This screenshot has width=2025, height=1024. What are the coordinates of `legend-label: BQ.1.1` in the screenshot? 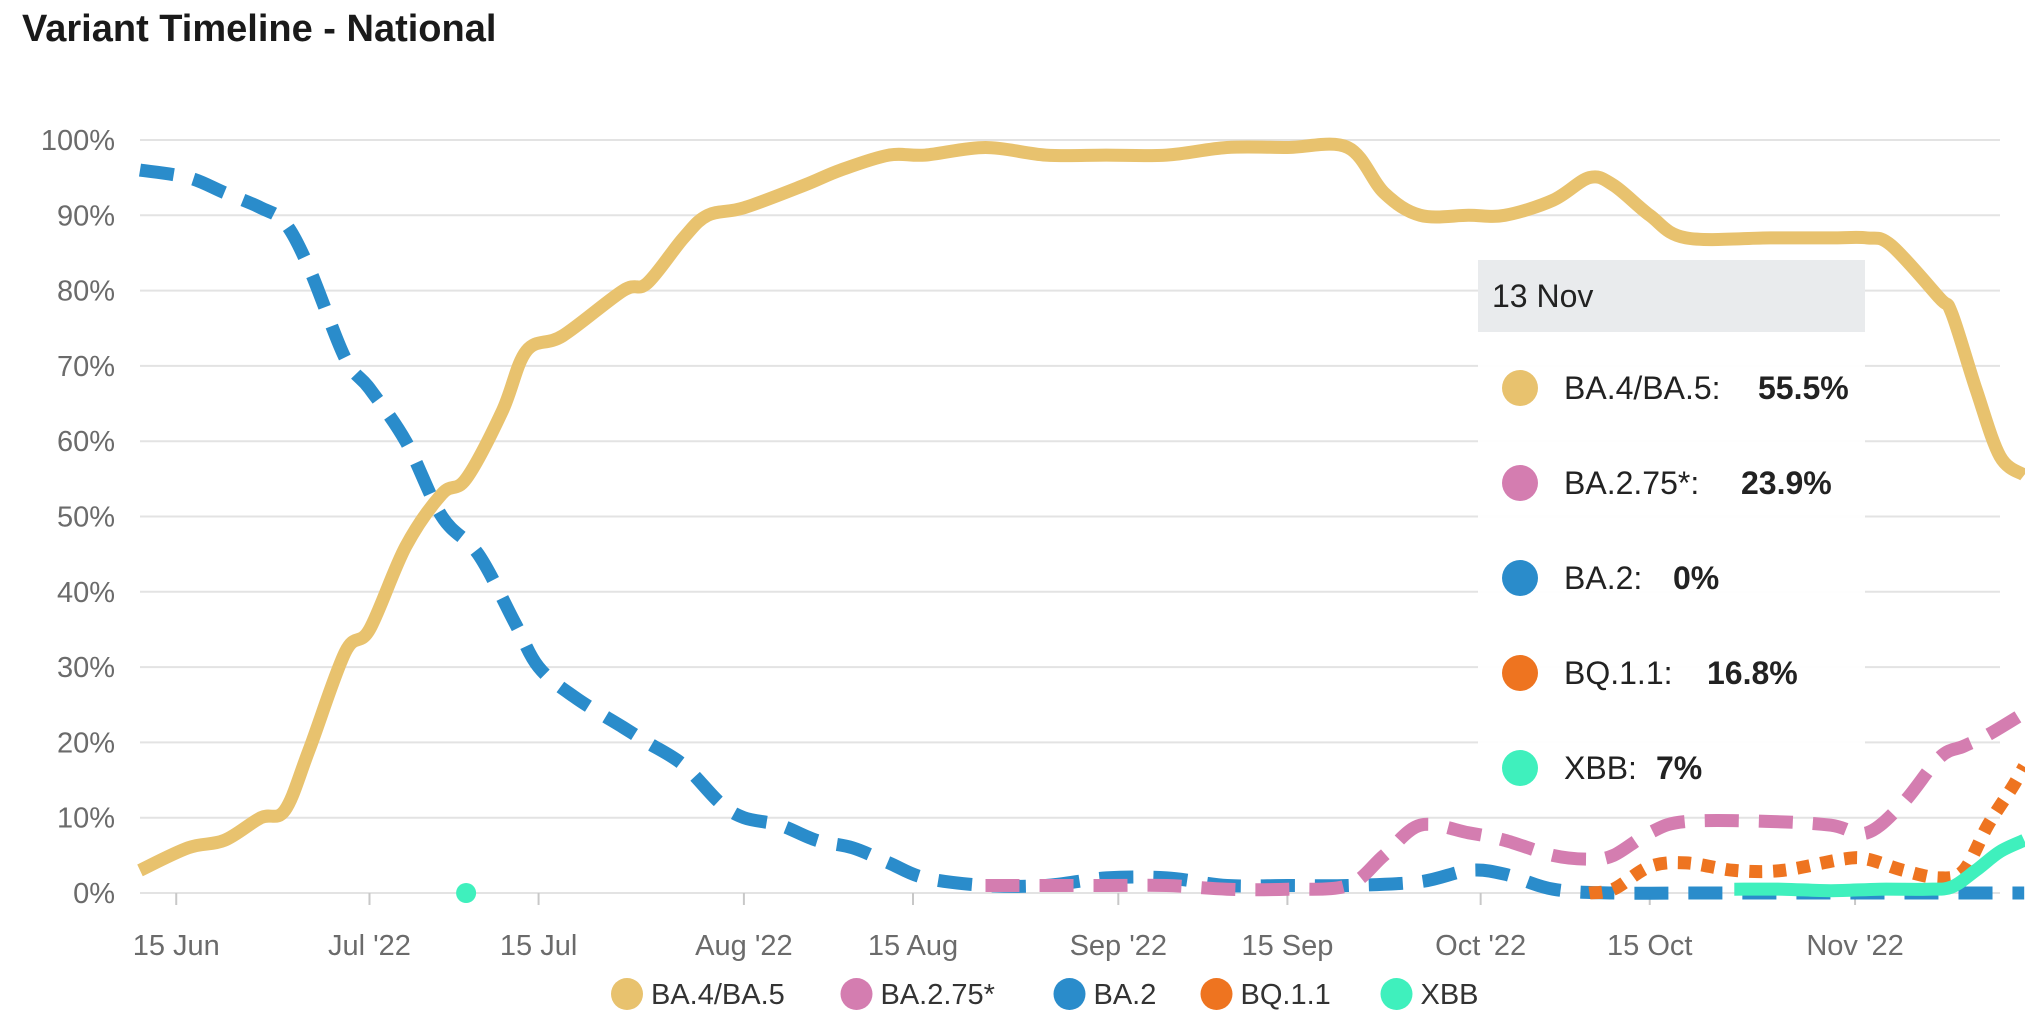 It's located at (1286, 995).